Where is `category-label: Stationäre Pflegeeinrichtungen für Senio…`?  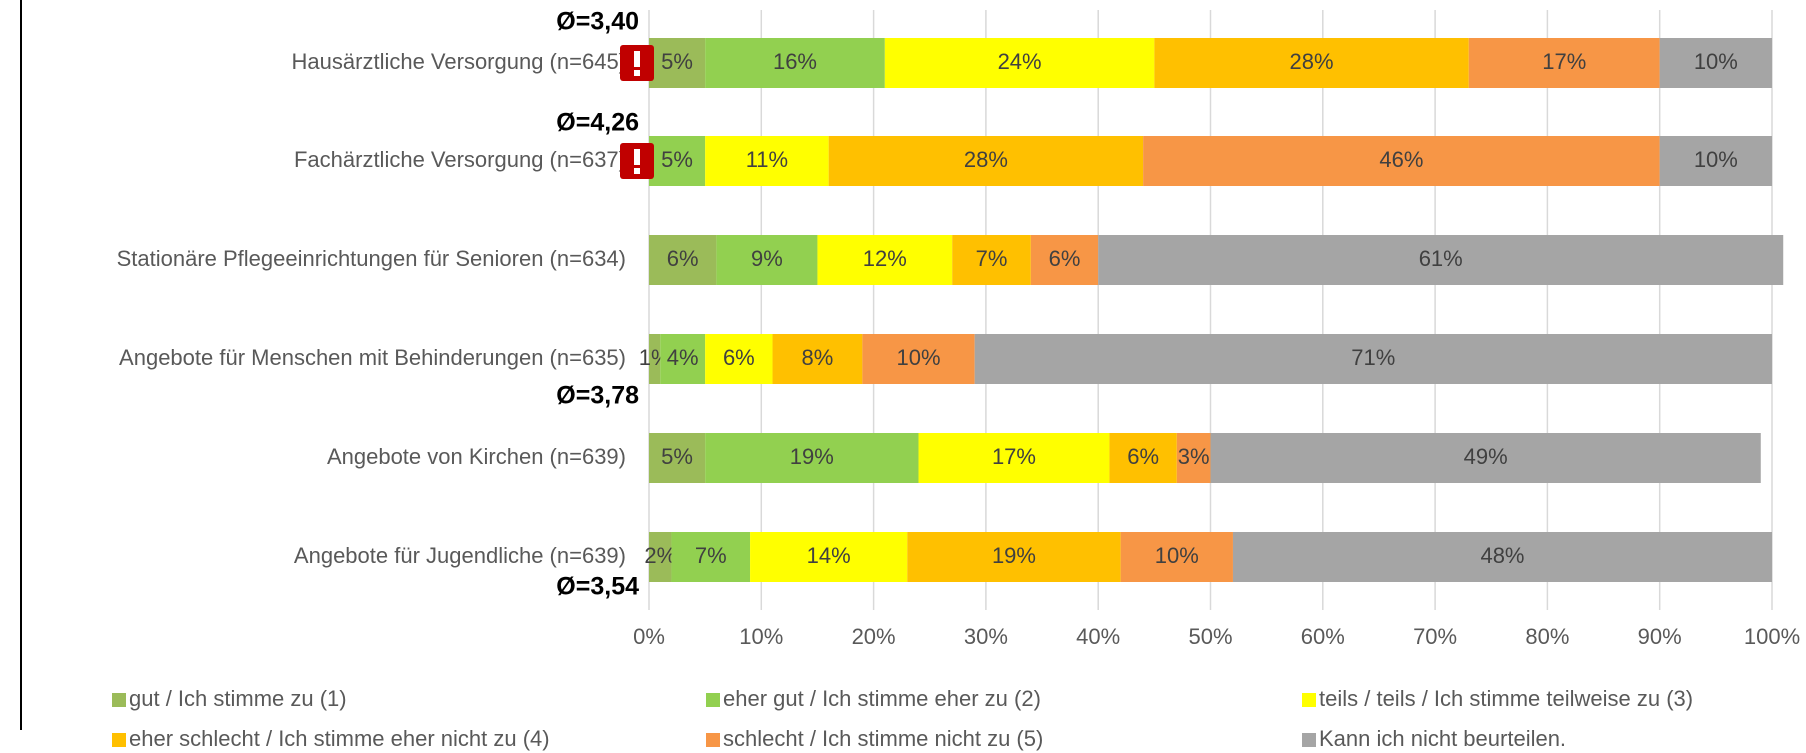
category-label: Stationäre Pflegeeinrichtungen für Senio… is located at coordinates (371, 258).